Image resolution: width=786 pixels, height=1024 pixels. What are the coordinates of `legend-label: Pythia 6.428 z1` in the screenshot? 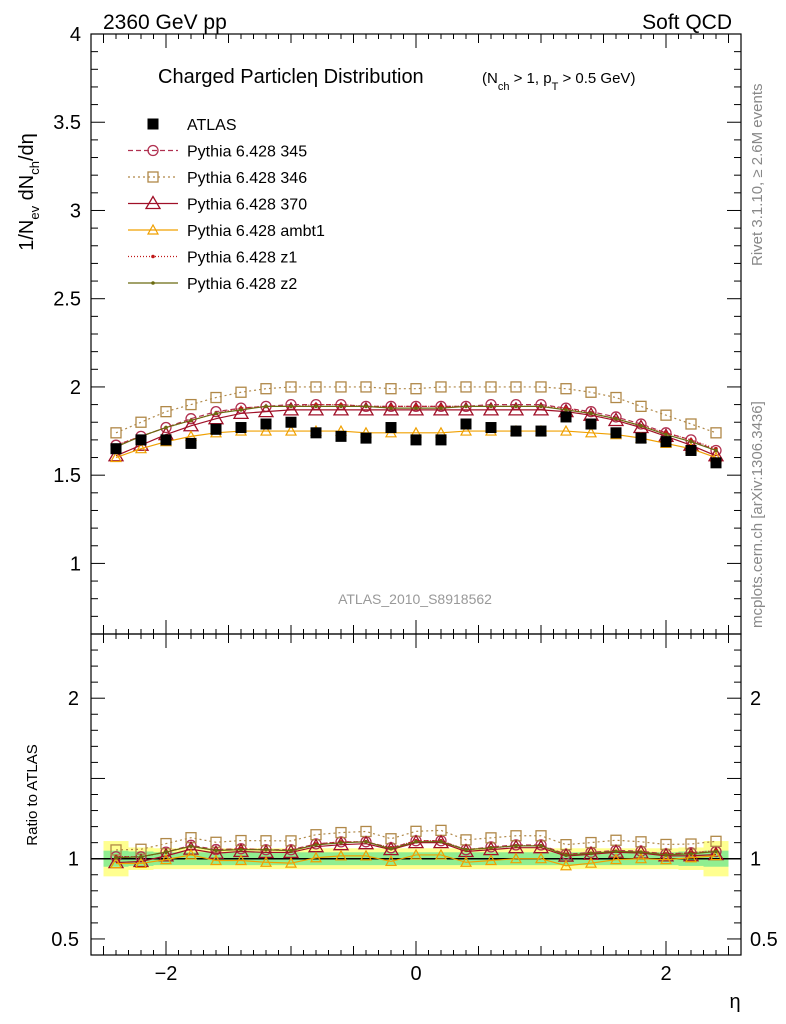 It's located at (242, 258).